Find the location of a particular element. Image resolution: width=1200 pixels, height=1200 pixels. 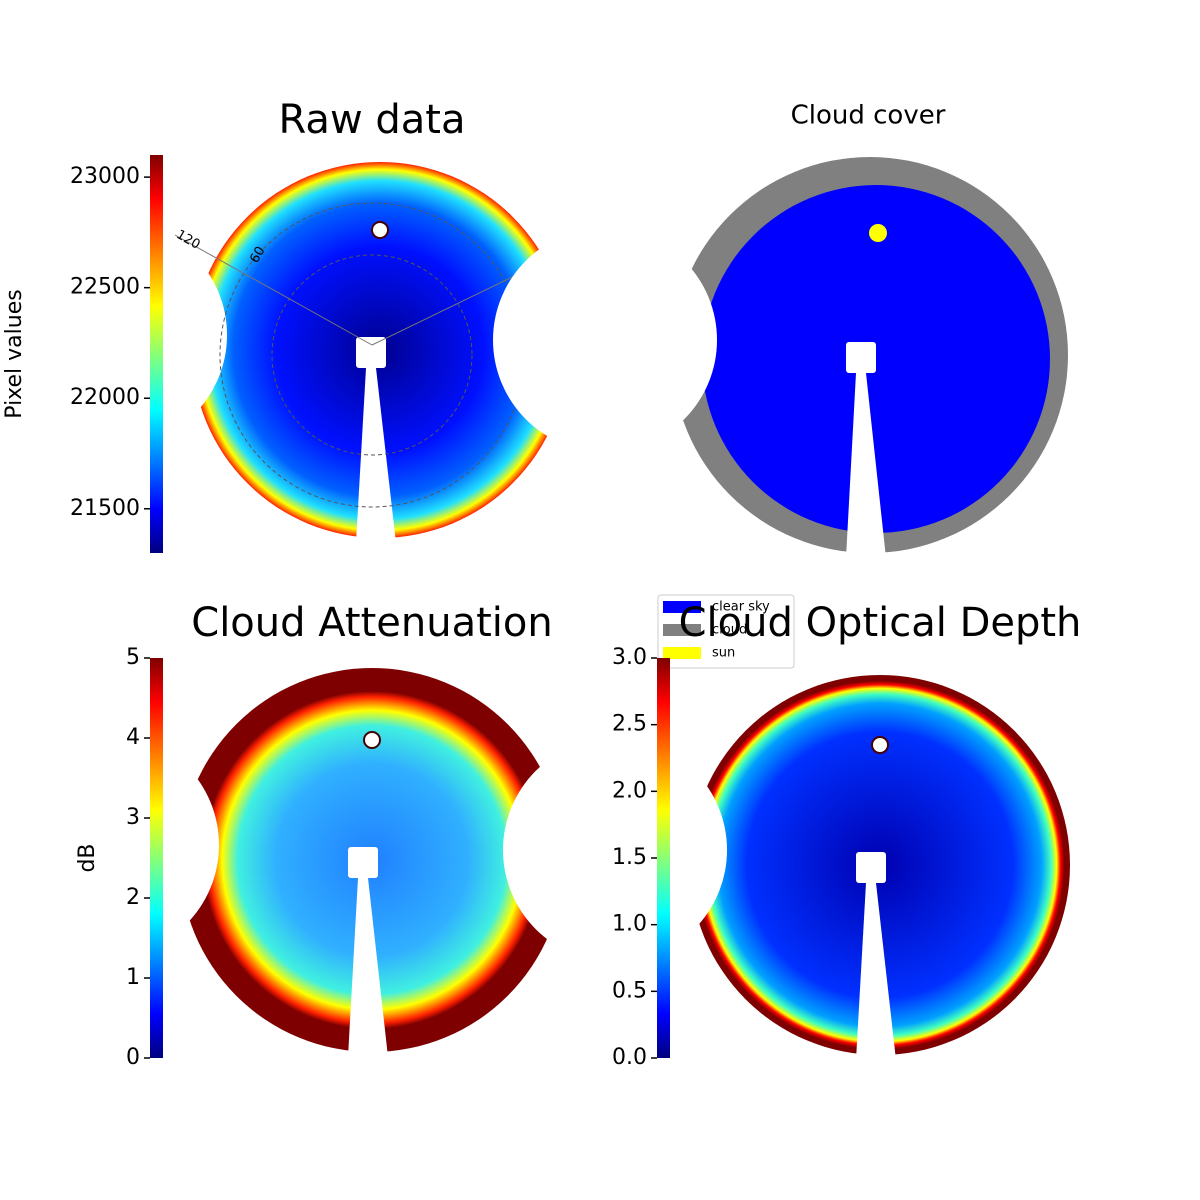

colorbar-tick-label: 3.0 is located at coordinates (629, 657).